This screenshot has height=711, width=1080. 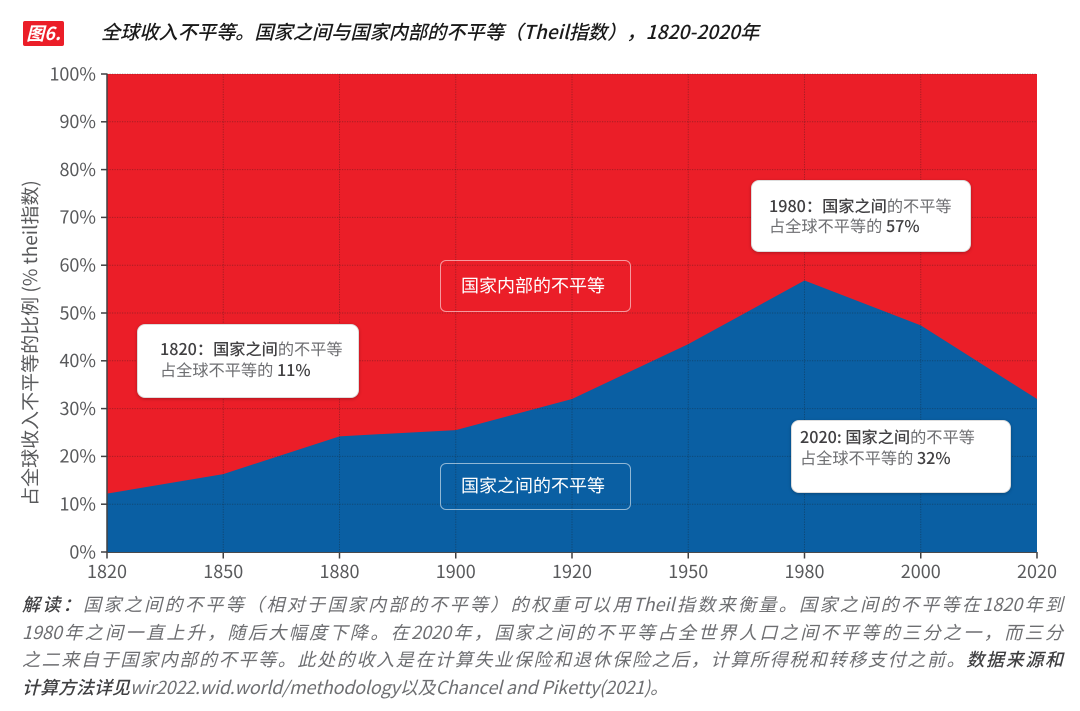 What do you see at coordinates (572, 571) in the screenshot?
I see `svg-text: 1920` at bounding box center [572, 571].